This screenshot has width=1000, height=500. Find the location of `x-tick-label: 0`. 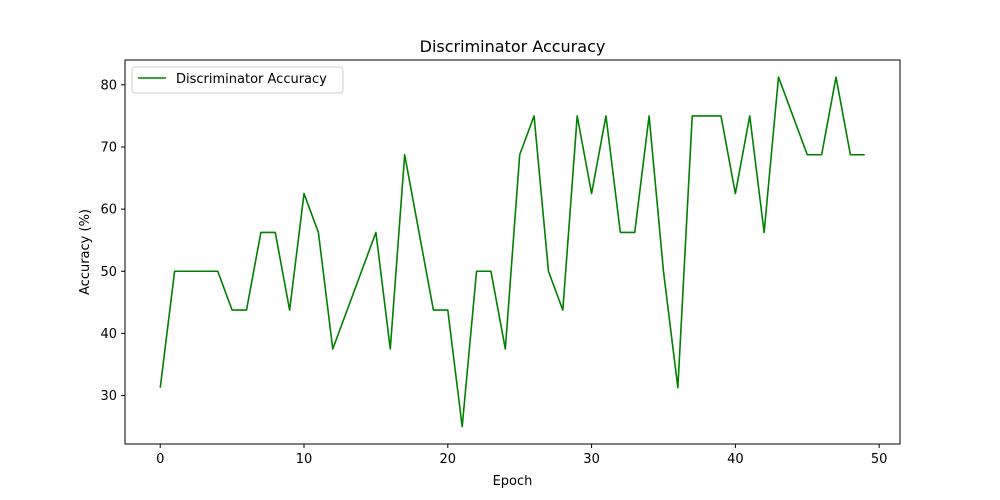

x-tick-label: 0 is located at coordinates (160, 459).